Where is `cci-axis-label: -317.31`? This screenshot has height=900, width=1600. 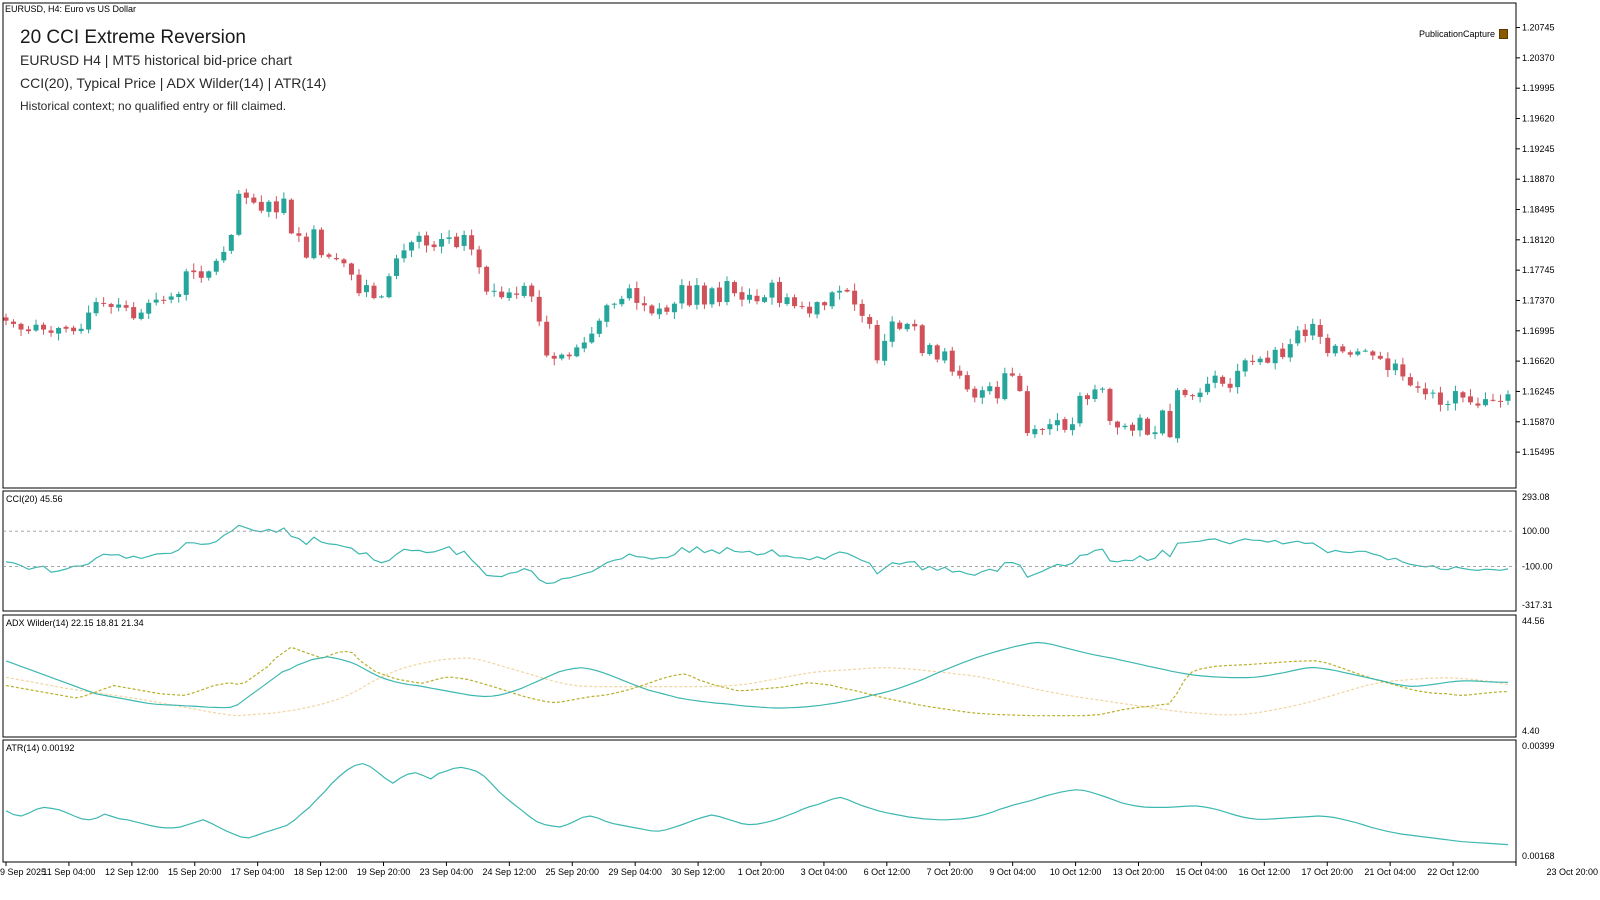 cci-axis-label: -317.31 is located at coordinates (1537, 605).